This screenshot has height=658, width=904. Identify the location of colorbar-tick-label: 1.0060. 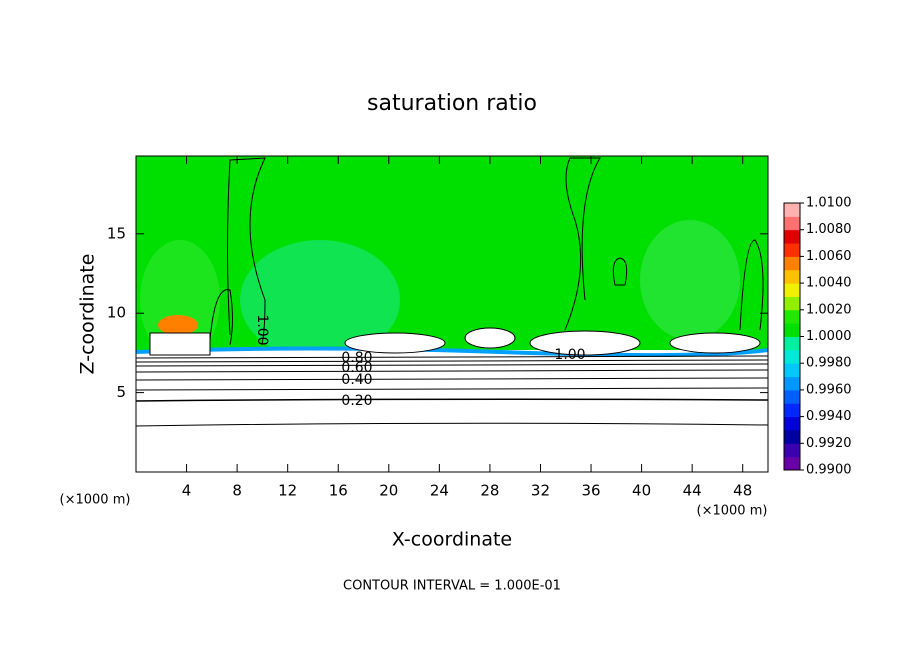
(829, 256).